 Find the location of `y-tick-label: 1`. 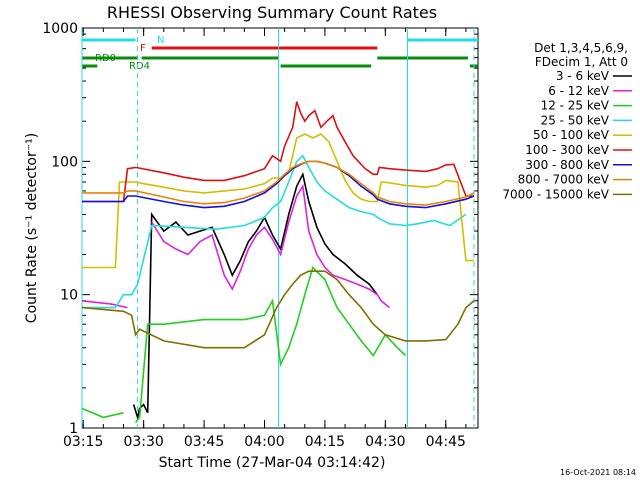

y-tick-label: 1 is located at coordinates (73, 429).